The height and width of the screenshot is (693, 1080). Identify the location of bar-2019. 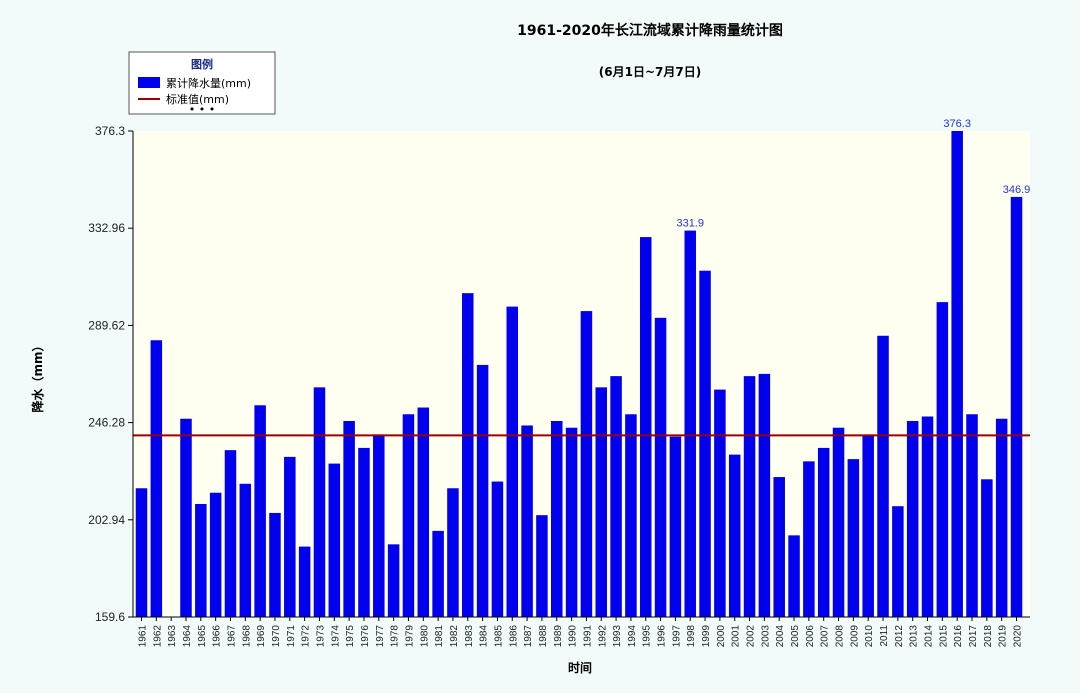
(1001, 517).